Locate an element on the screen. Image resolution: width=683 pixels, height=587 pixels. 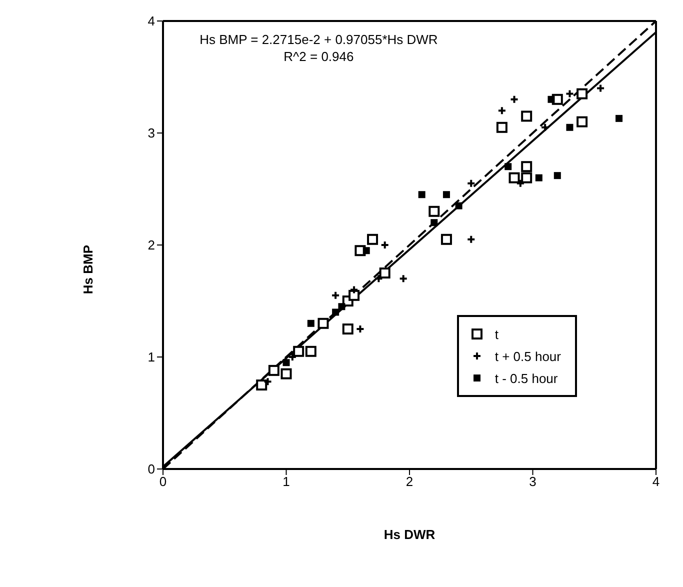
y-tick-label: 4 is located at coordinates (151, 21).